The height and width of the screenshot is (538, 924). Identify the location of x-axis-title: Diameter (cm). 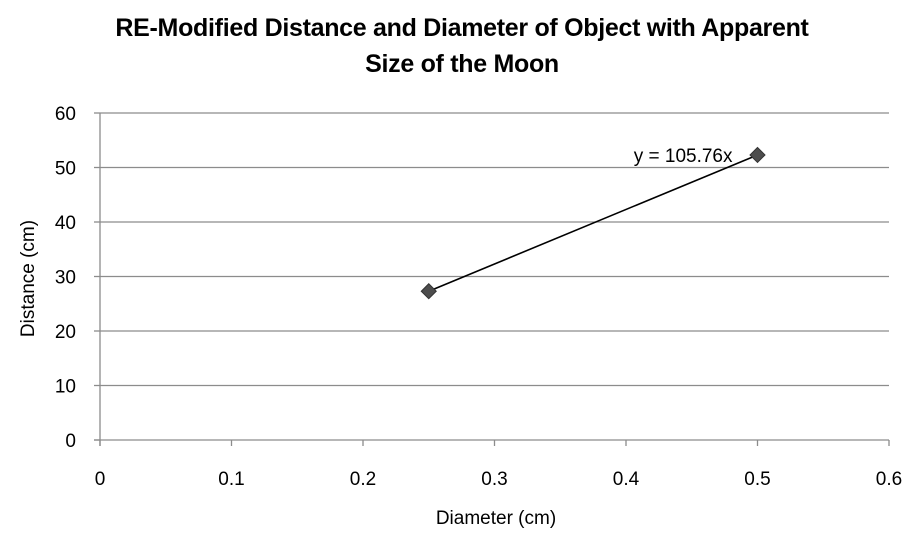
(496, 518).